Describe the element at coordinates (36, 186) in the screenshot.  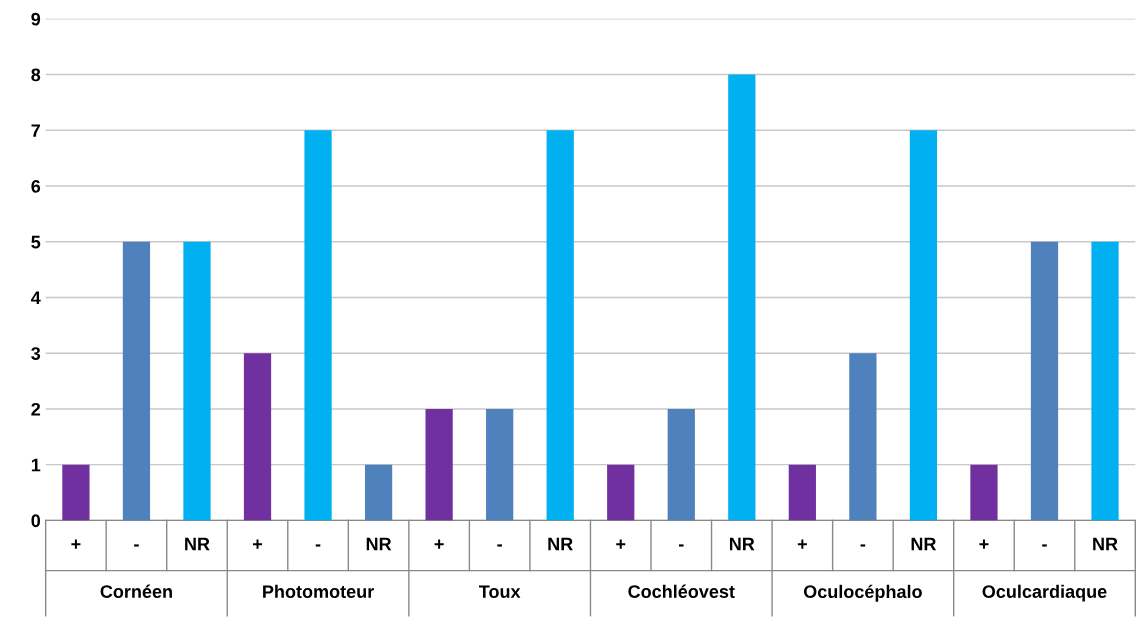
I see `y-tick-label: 6` at that location.